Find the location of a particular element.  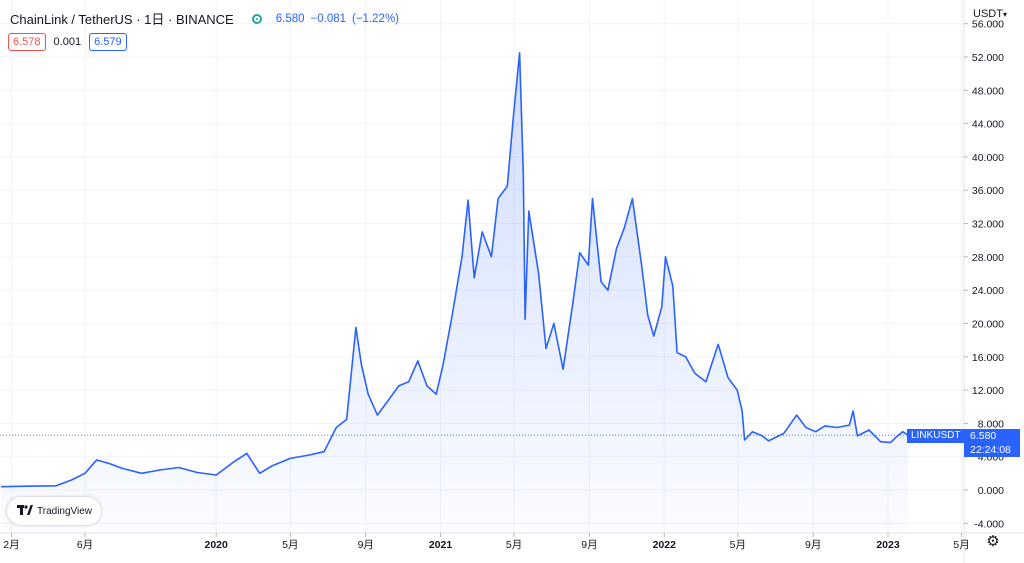

y-tick-label: -4.000 is located at coordinates (989, 524).